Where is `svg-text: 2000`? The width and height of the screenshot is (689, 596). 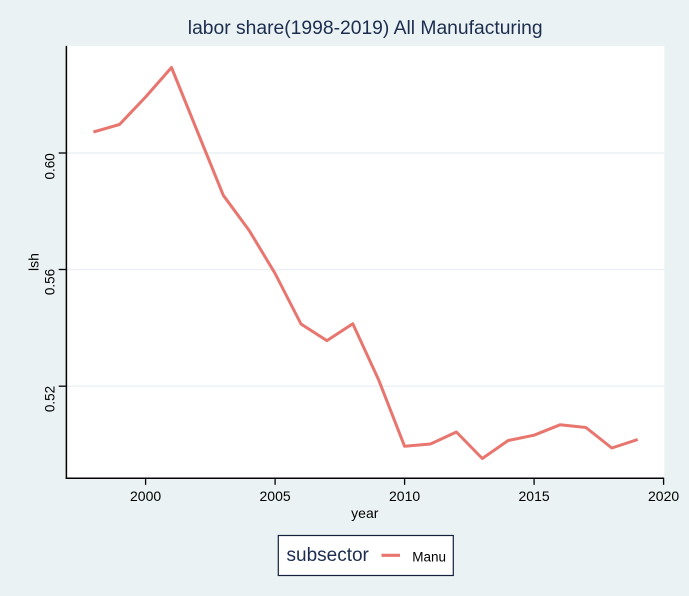
svg-text: 2000 is located at coordinates (145, 496).